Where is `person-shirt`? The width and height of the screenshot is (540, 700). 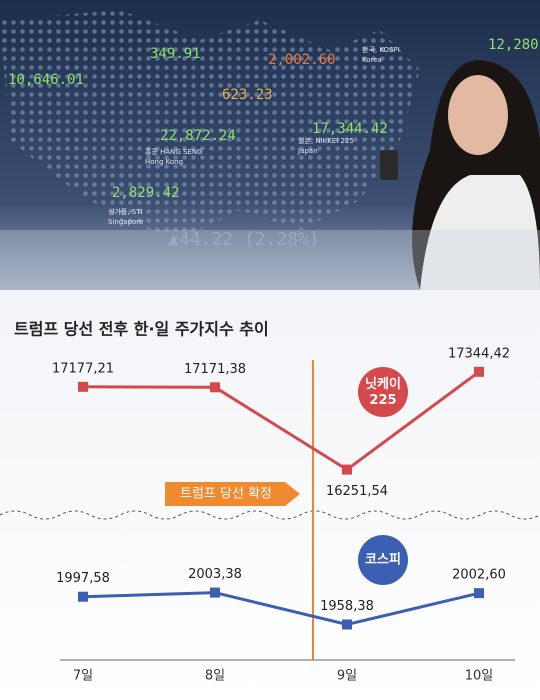
person-shirt is located at coordinates (480, 232).